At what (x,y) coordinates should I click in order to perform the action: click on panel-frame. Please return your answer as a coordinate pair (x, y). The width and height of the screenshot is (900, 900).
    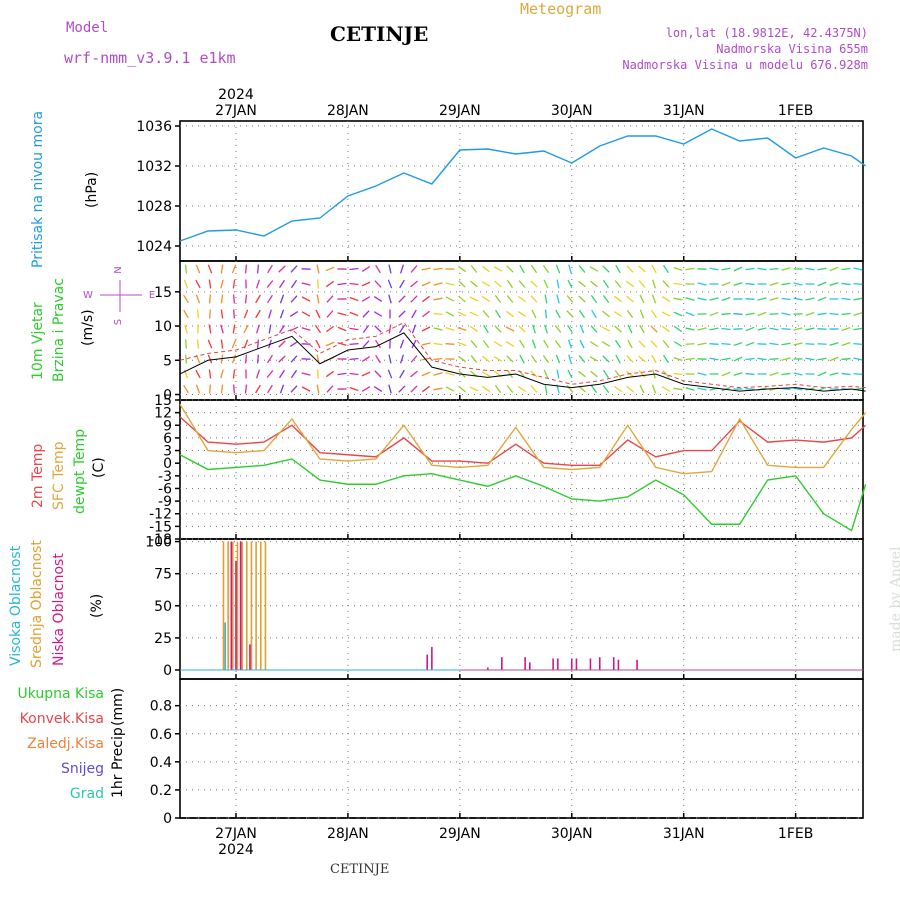
    Looking at the image, I should click on (521, 330).